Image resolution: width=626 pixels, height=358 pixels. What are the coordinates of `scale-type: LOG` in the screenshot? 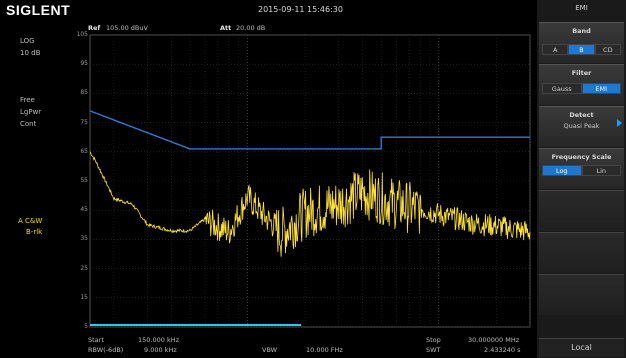 It's located at (27, 41).